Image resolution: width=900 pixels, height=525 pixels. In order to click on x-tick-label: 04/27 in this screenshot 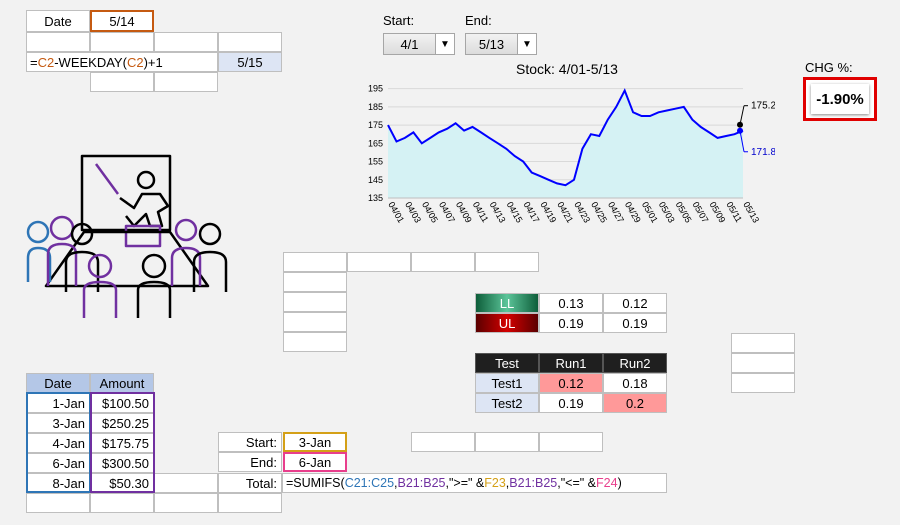, I will do `click(616, 212)`.